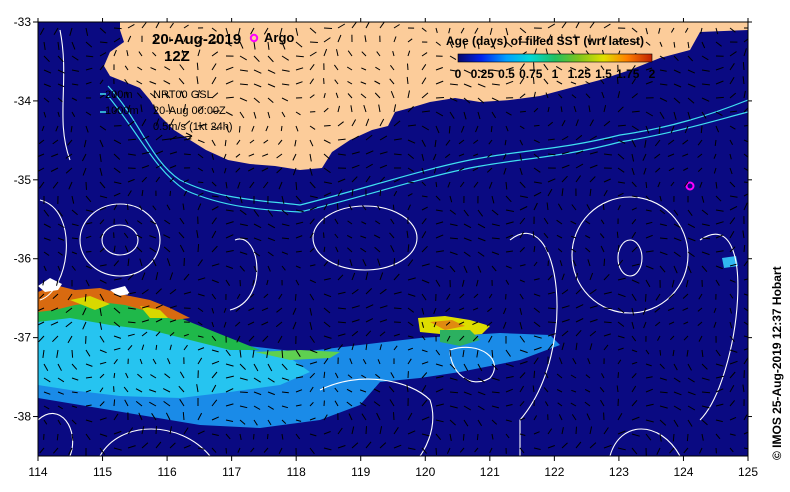  I want to click on colorbar-tick-label: 1.5, so click(603, 74).